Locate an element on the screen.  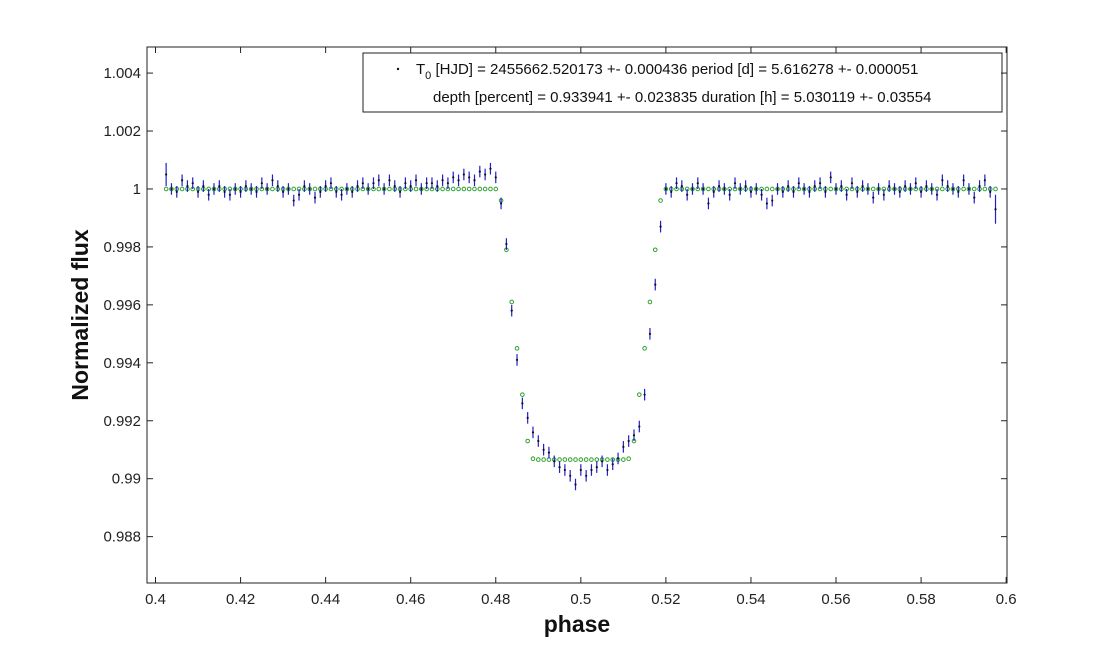
y-tick-label: 0.992 is located at coordinates (122, 421).